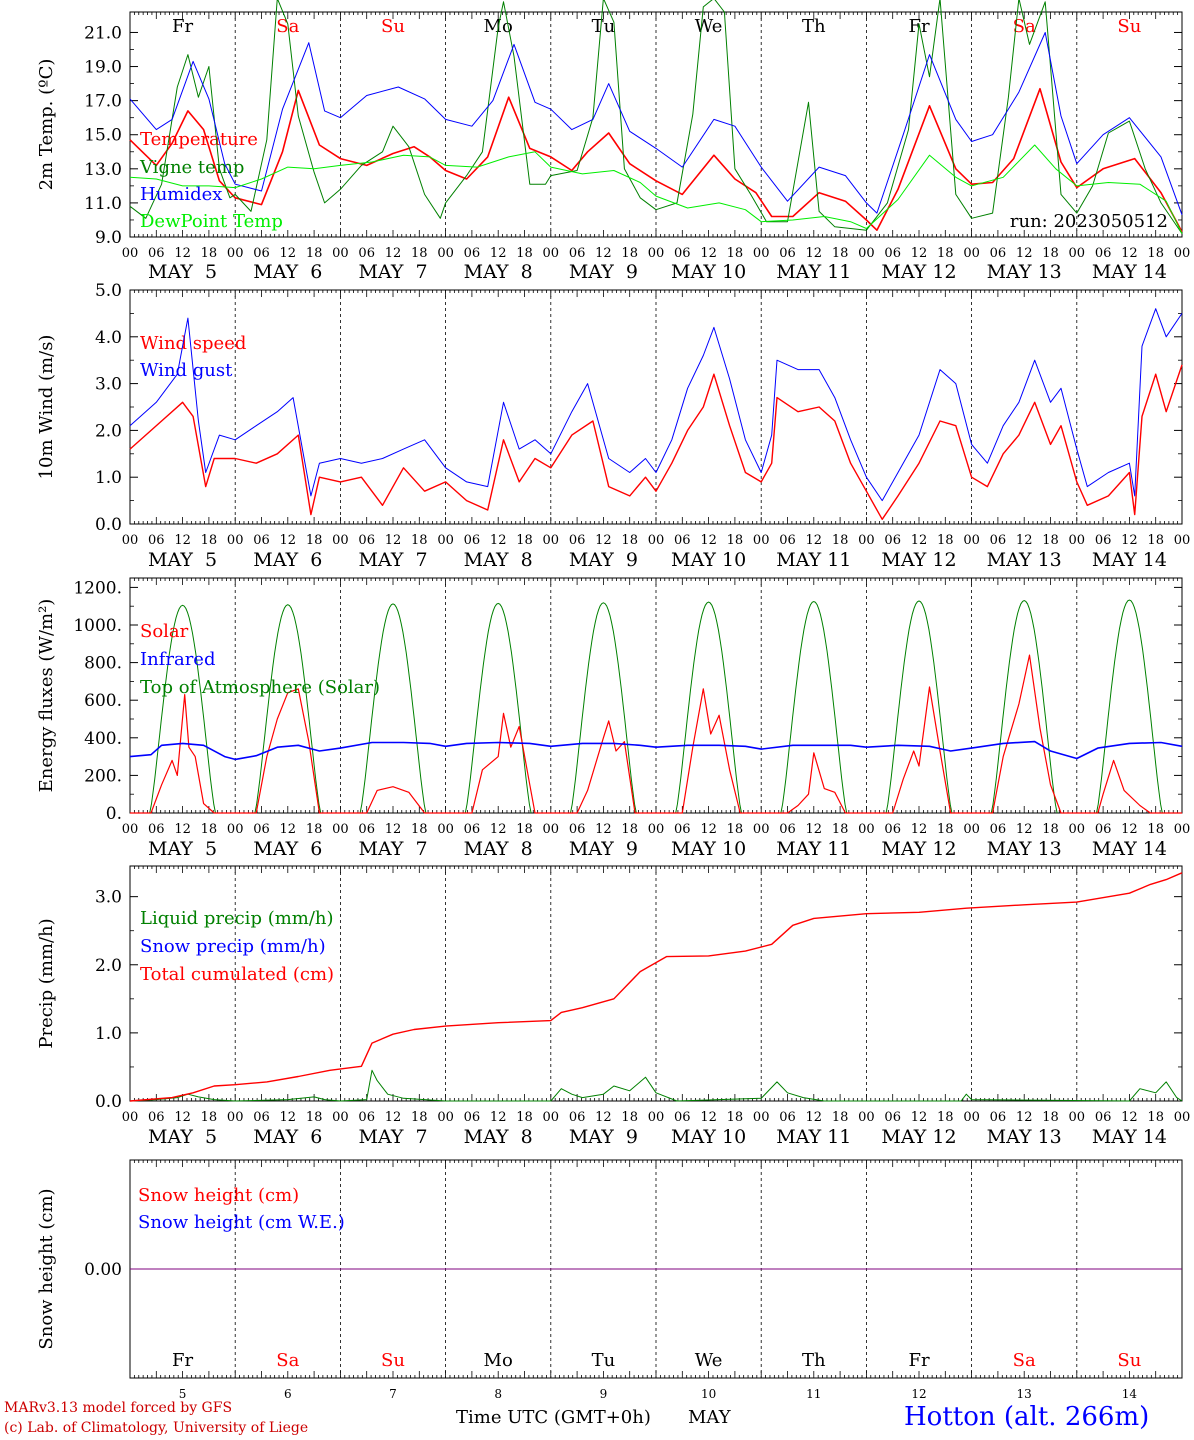 This screenshot has height=1440, width=1194. I want to click on credit-line-1: MARv3.13 model forced by GFS, so click(118, 1408).